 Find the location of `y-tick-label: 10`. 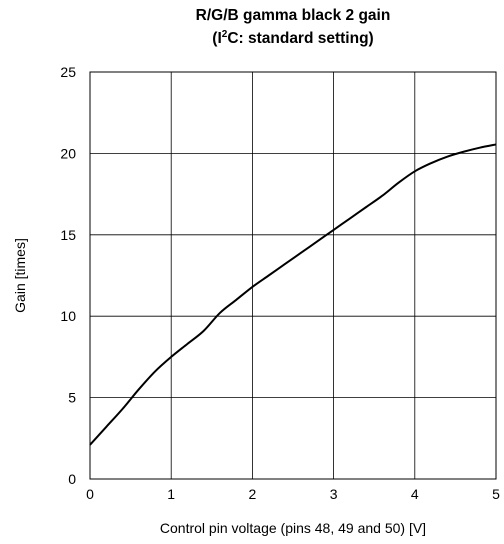

y-tick-label: 10 is located at coordinates (68, 316).